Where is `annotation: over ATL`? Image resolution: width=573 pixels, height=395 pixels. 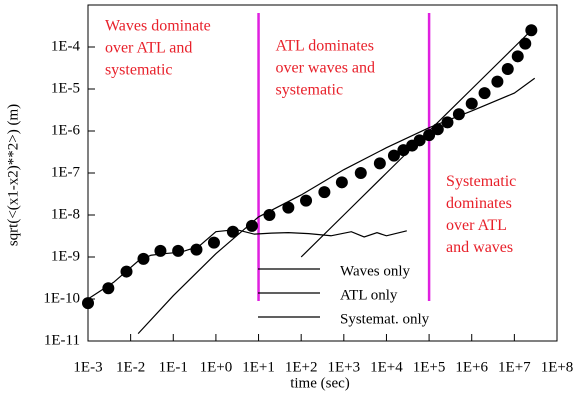
annotation: over ATL is located at coordinates (476, 225).